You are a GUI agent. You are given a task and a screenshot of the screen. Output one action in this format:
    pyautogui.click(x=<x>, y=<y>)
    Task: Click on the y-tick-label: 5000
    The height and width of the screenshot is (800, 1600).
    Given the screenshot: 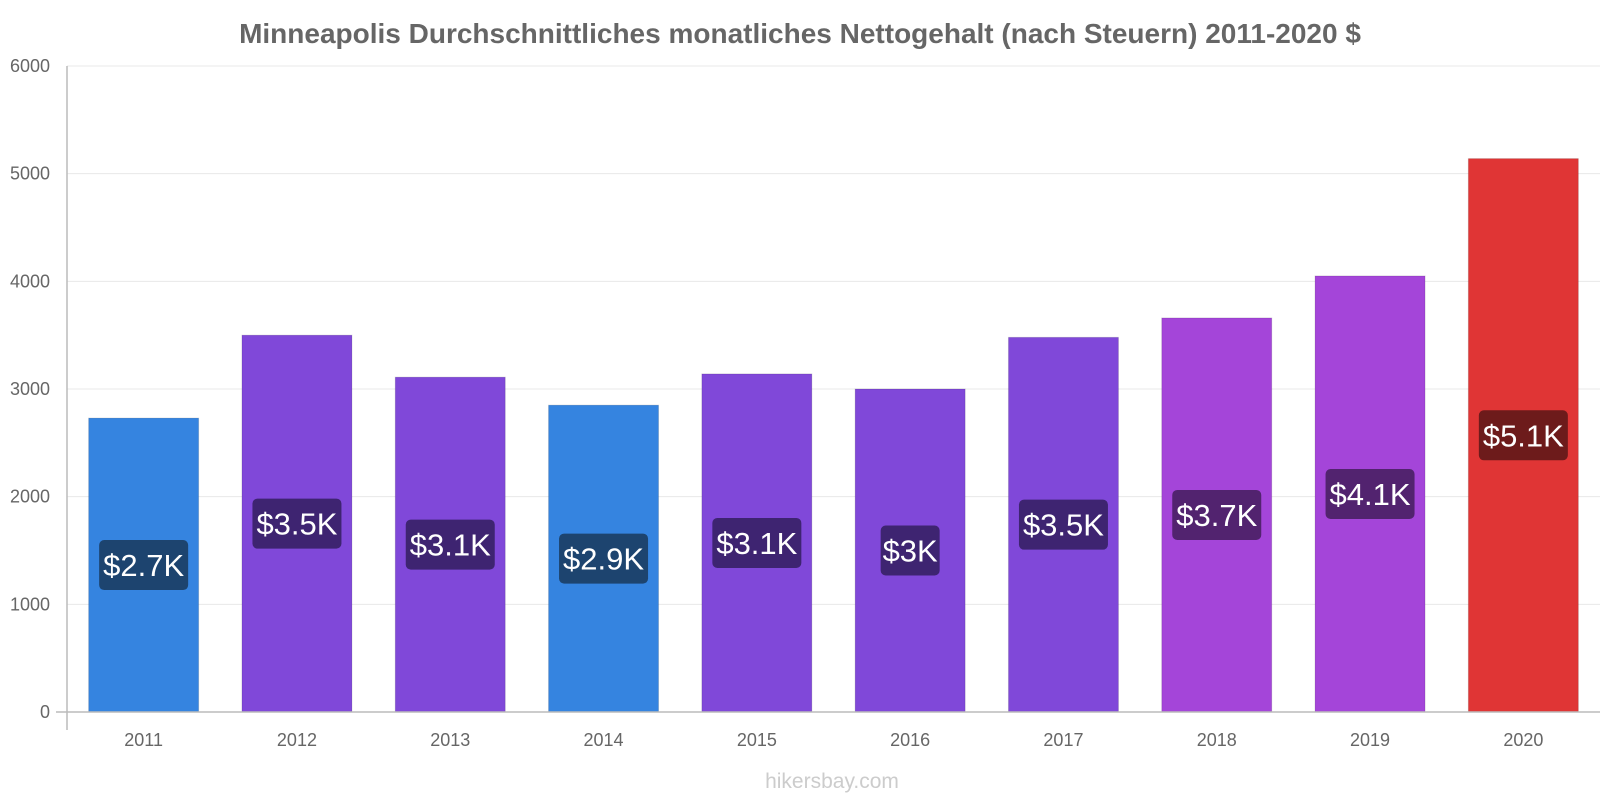 What is the action you would take?
    pyautogui.click(x=30, y=174)
    